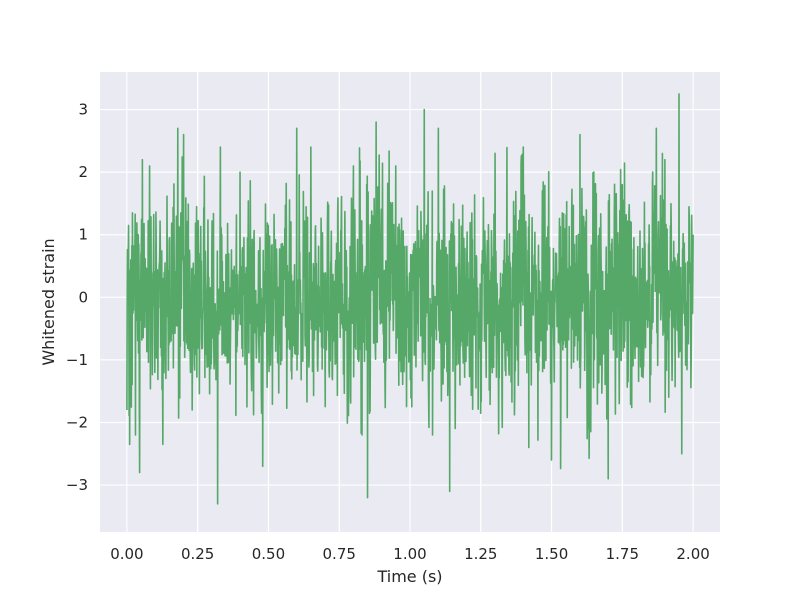 This screenshot has height=600, width=800. I want to click on y-tick-label: 1, so click(83, 235).